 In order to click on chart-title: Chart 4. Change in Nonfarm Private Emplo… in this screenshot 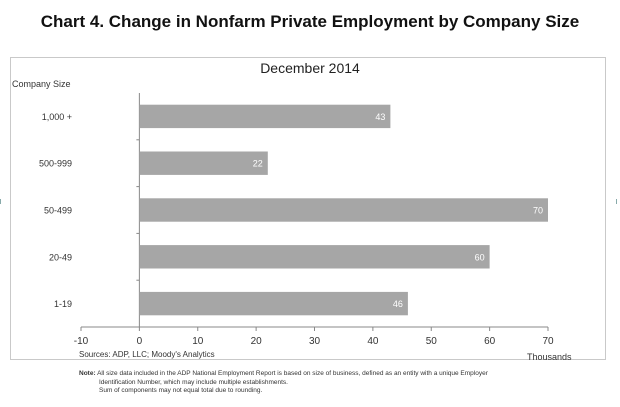, I will do `click(310, 21)`.